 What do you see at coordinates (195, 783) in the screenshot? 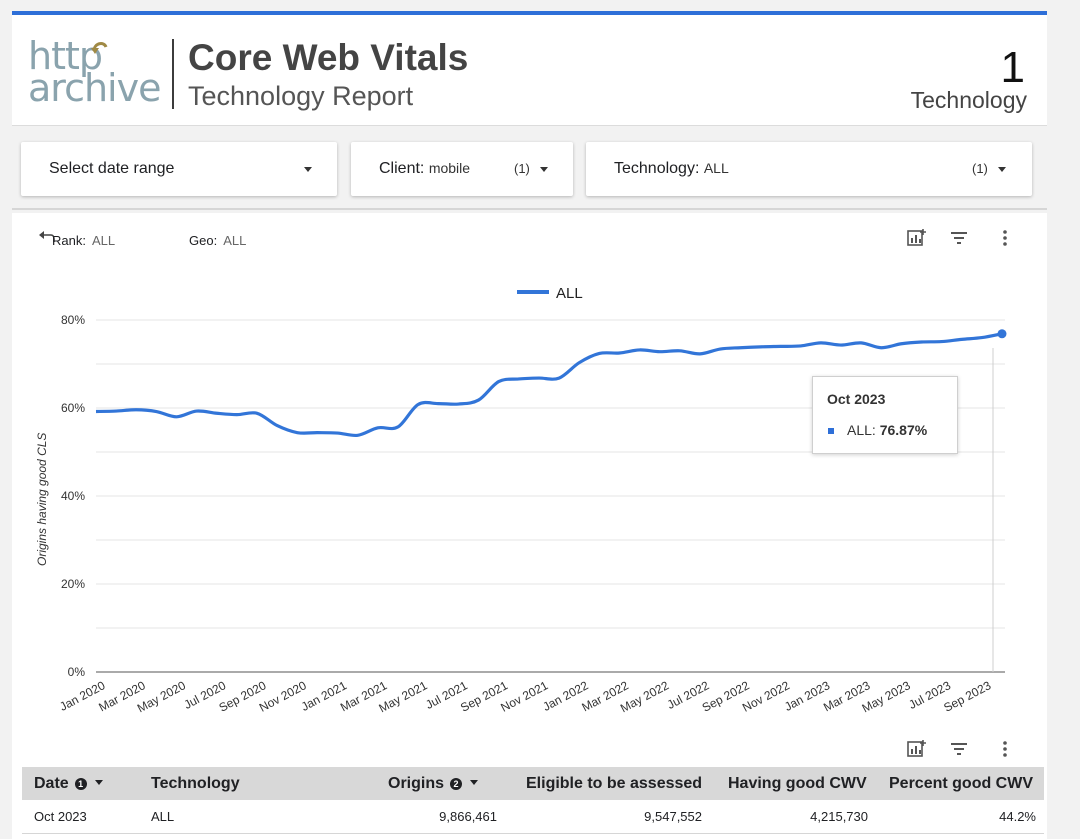
I see `column-header-technology: Technology` at bounding box center [195, 783].